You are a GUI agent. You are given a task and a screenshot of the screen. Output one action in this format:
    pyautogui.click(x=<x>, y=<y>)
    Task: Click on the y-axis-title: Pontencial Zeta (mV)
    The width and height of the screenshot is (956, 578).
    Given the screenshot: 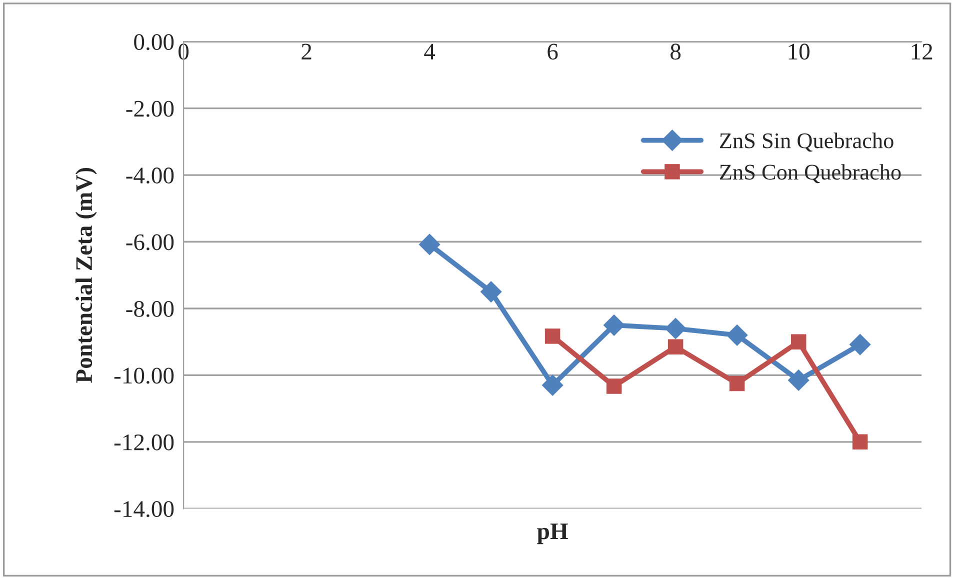 What is the action you would take?
    pyautogui.click(x=86, y=275)
    